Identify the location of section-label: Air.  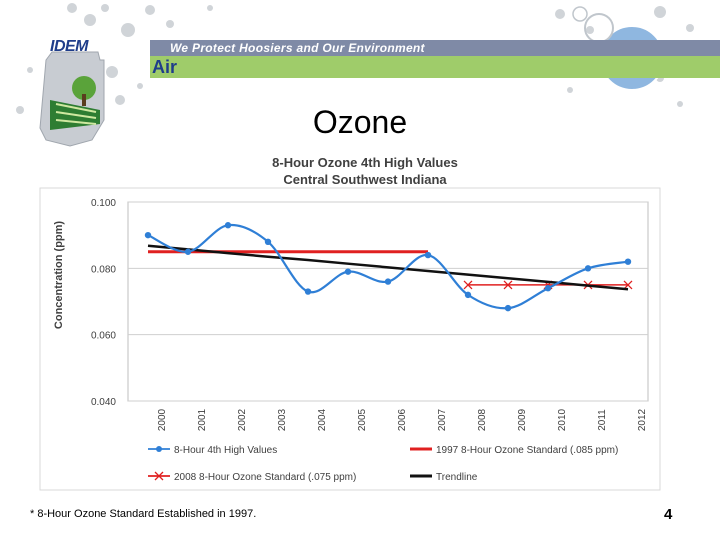
(165, 67).